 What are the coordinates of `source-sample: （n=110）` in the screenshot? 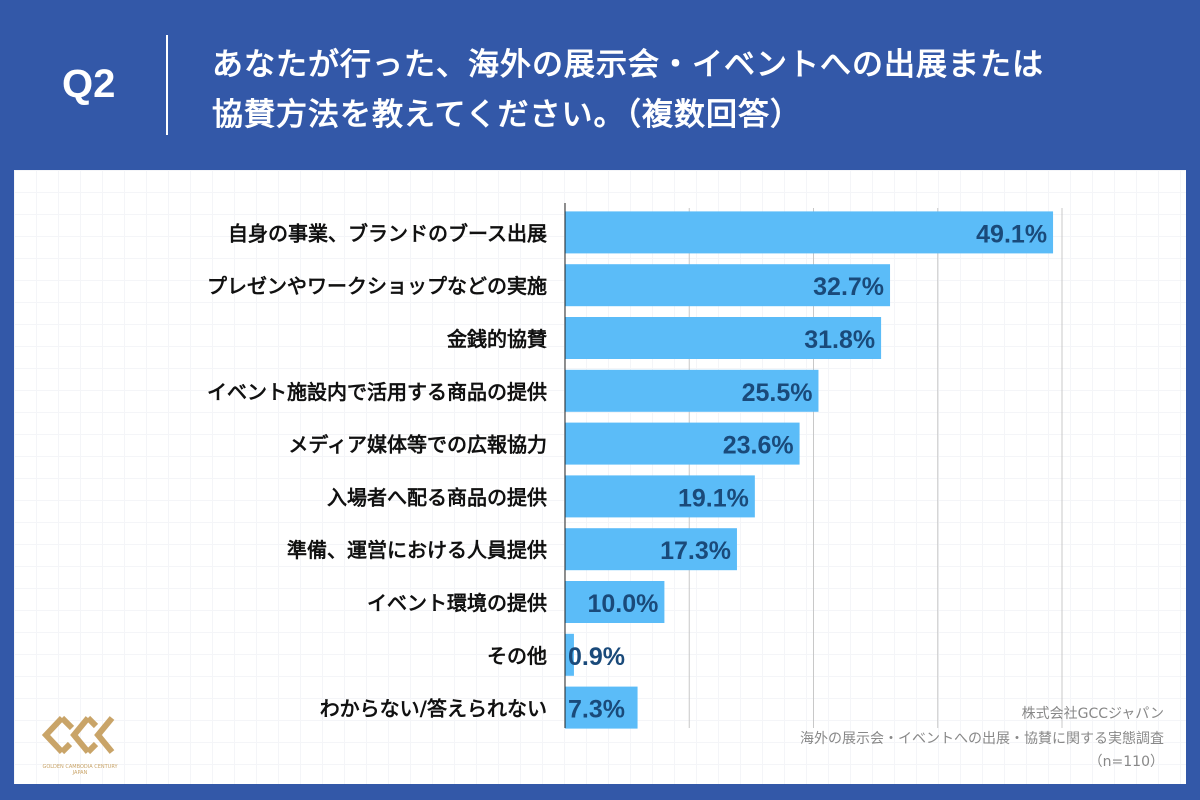 It's located at (1126, 762).